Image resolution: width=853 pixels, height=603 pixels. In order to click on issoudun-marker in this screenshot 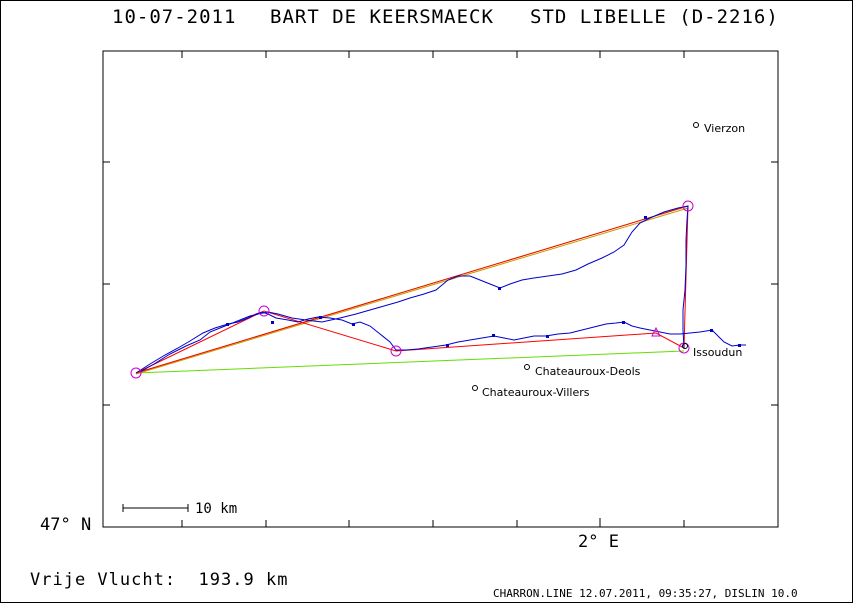, I will do `click(685, 346)`.